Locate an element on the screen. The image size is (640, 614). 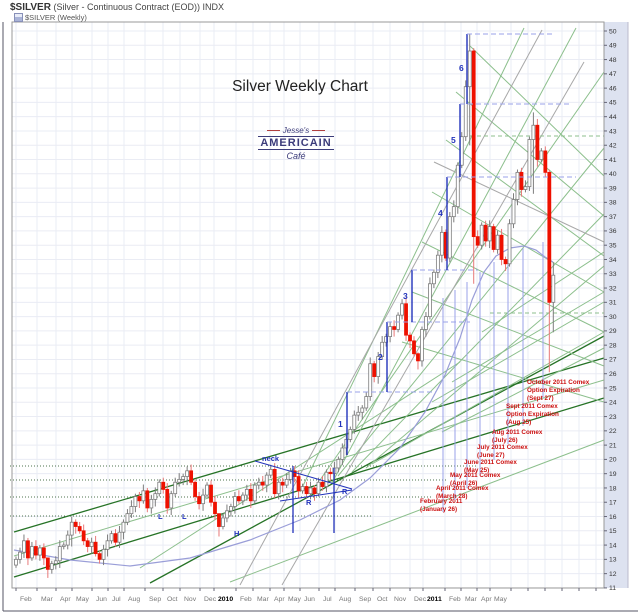
price-axis-label: 43 is located at coordinates (613, 131).